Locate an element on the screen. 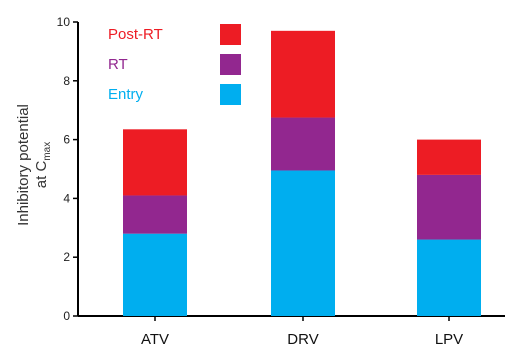 This screenshot has width=512, height=351. x-tick-label: DRV is located at coordinates (302, 339).